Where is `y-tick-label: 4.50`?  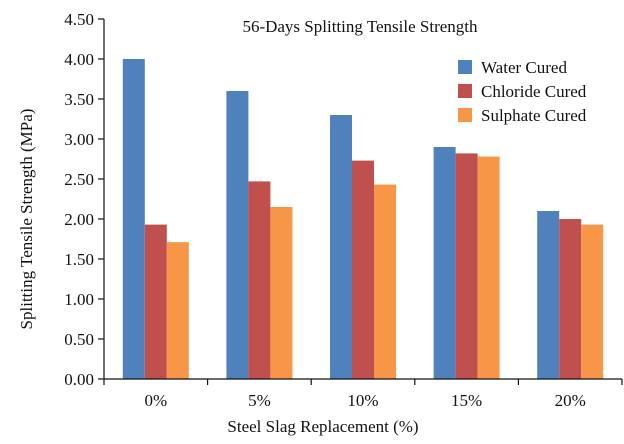 y-tick-label: 4.50 is located at coordinates (79, 19).